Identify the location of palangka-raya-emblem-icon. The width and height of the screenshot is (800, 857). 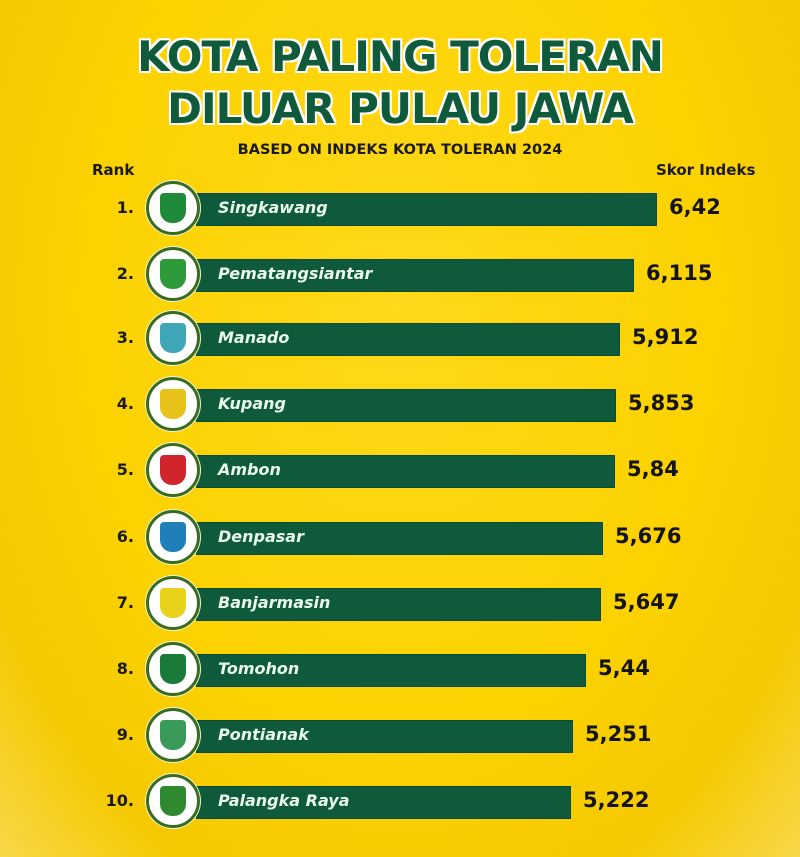
(173, 801).